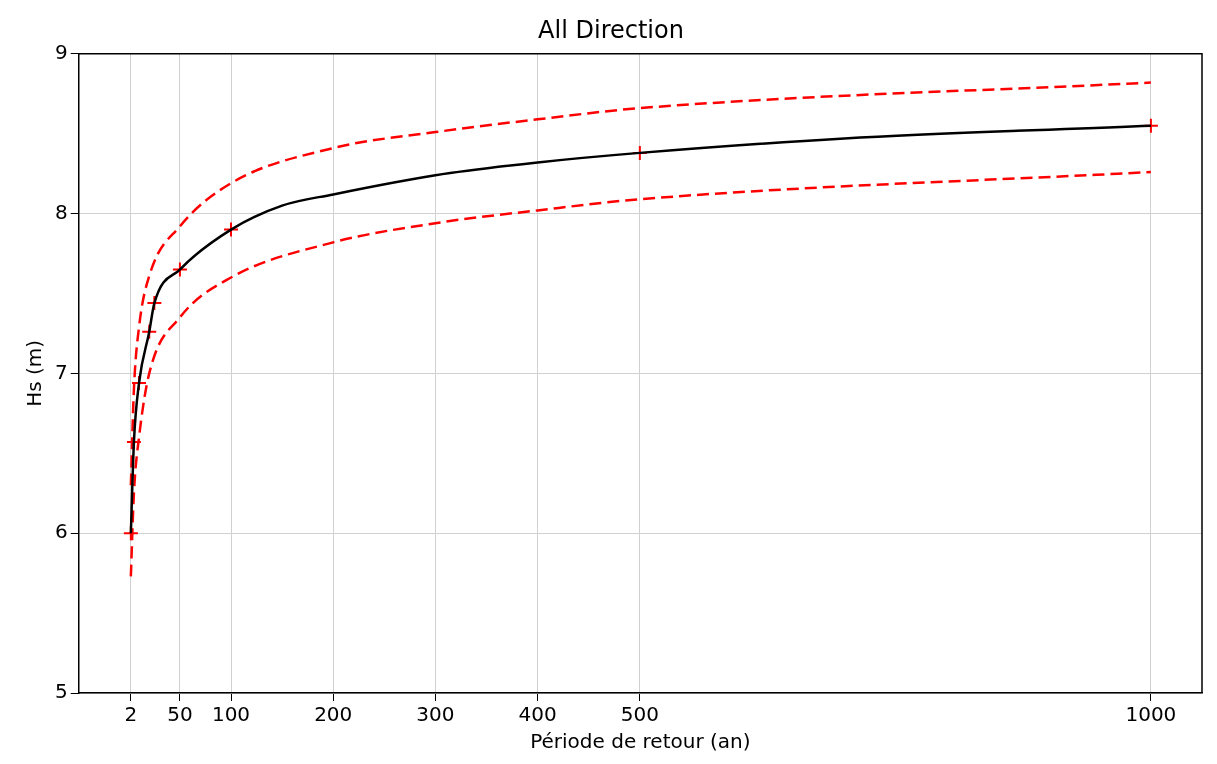 This screenshot has height=764, width=1217. I want to click on x-tick-label: 50, so click(180, 714).